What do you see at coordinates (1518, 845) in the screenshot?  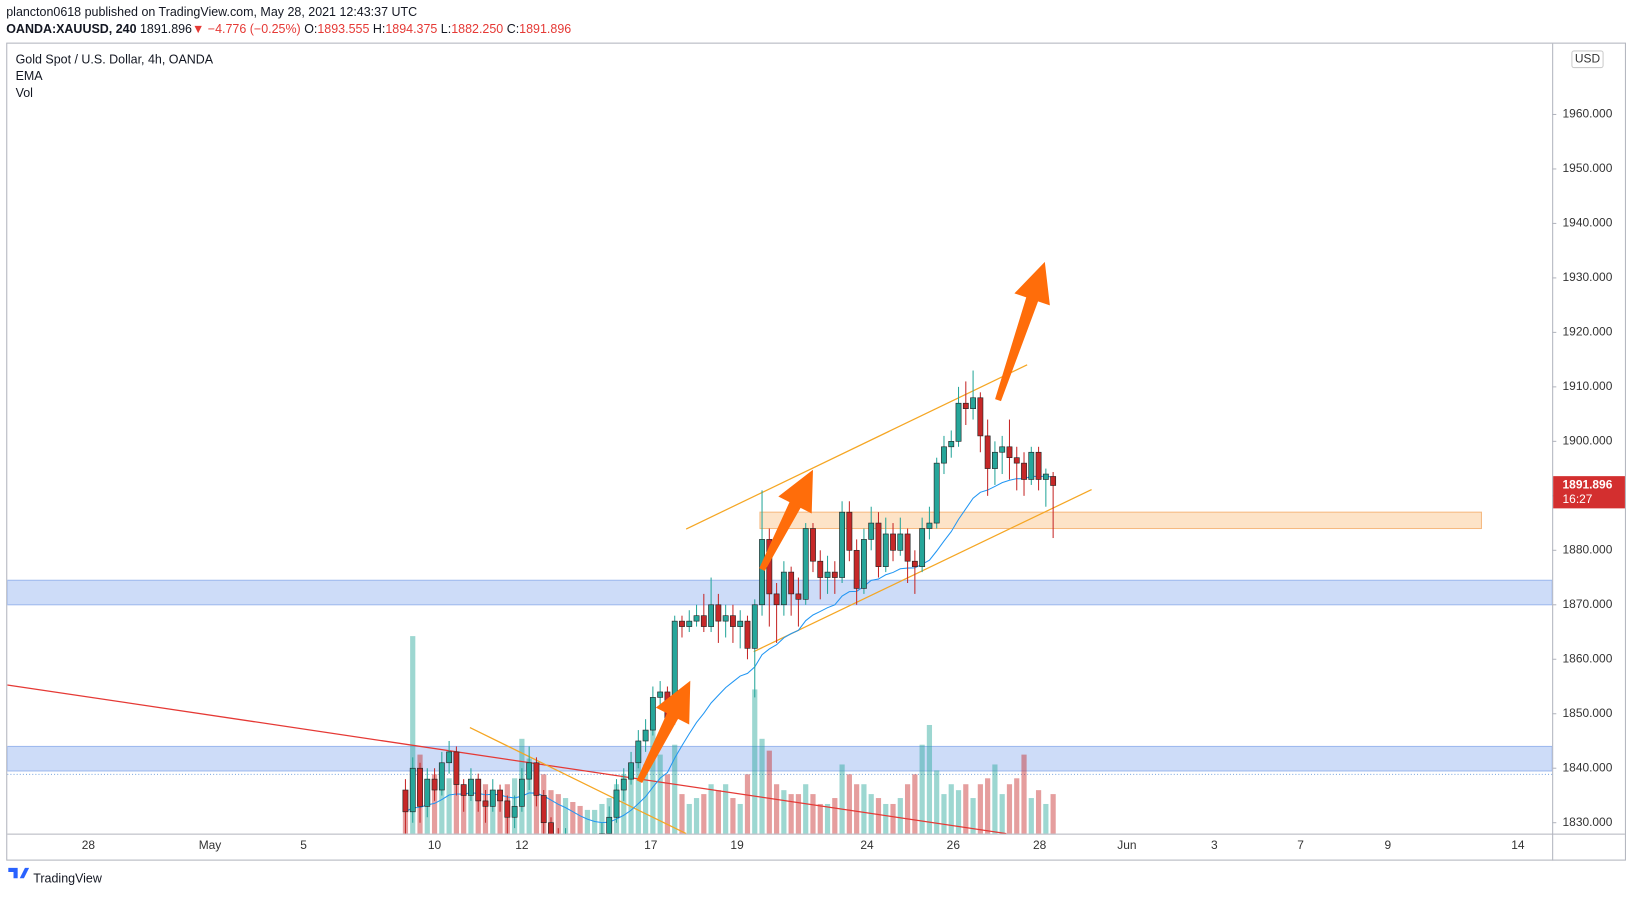 I see `x-tick-label: 14` at bounding box center [1518, 845].